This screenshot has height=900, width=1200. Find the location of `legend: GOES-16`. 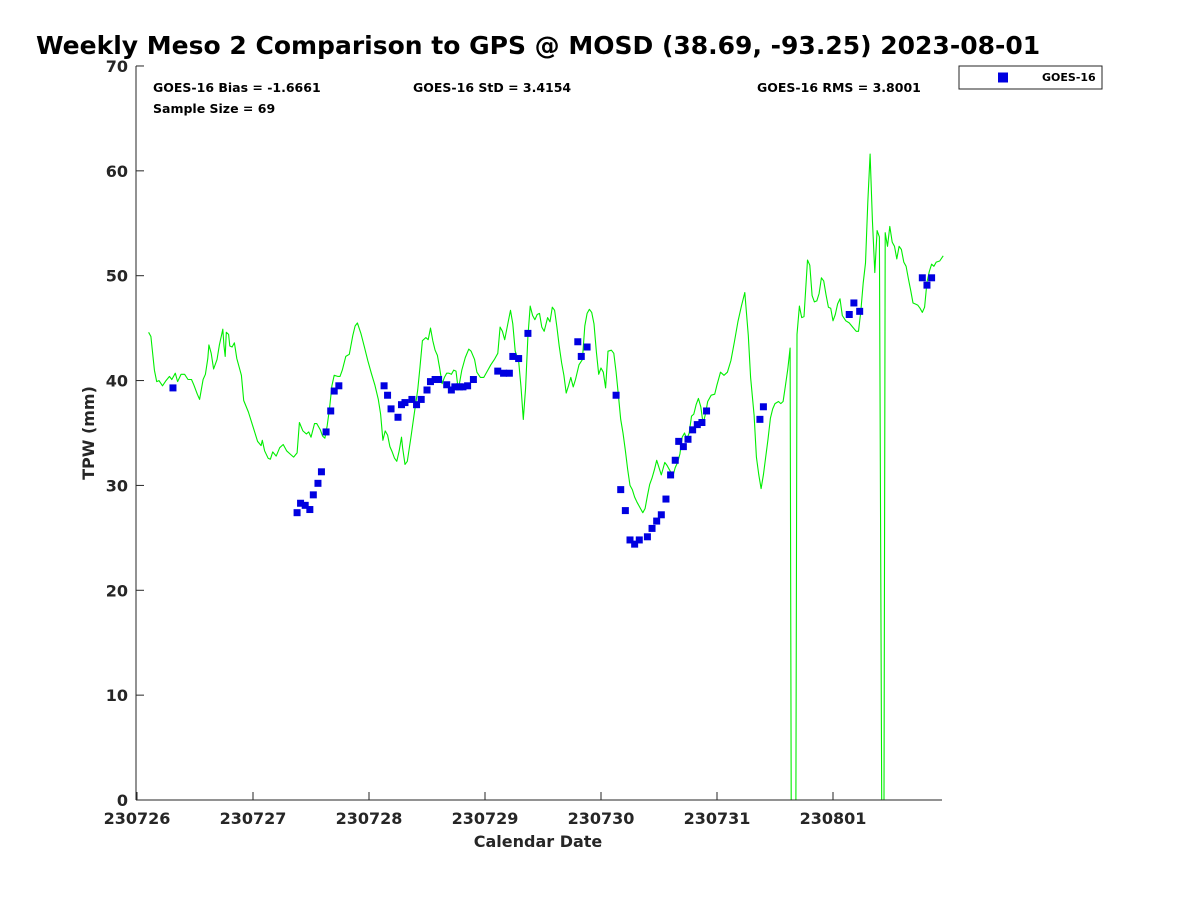

legend: GOES-16 is located at coordinates (1030, 77).